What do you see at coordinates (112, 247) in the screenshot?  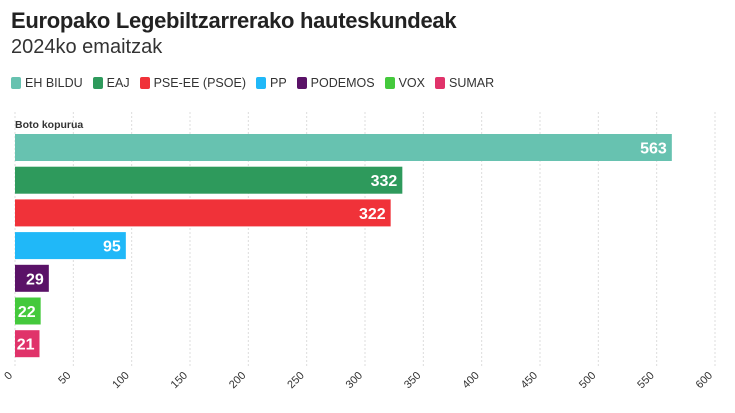 I see `bar-value-label: 95` at bounding box center [112, 247].